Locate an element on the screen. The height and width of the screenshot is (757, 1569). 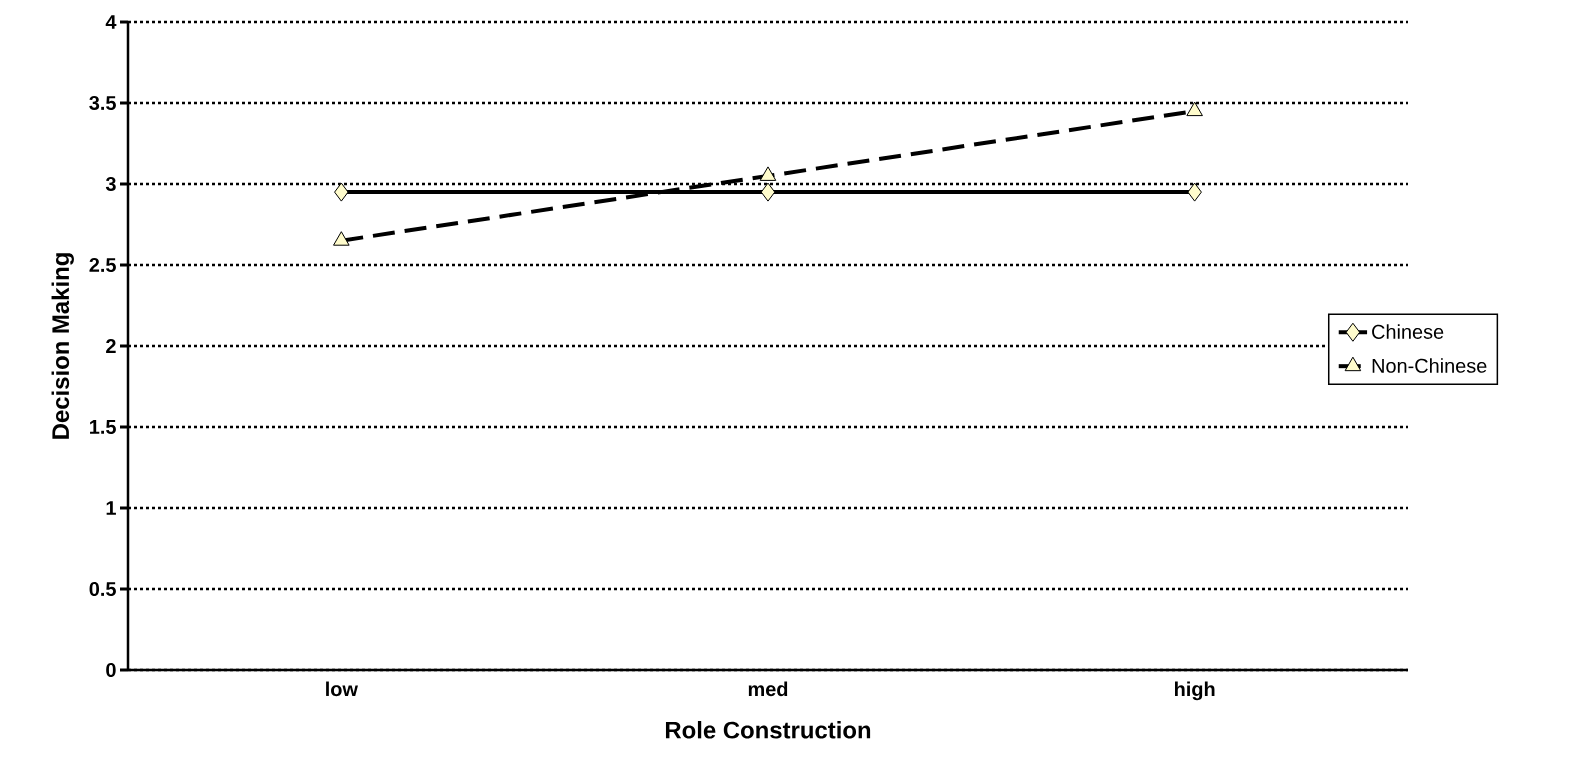
y-axis-title: Decision Making is located at coordinates (62, 346).